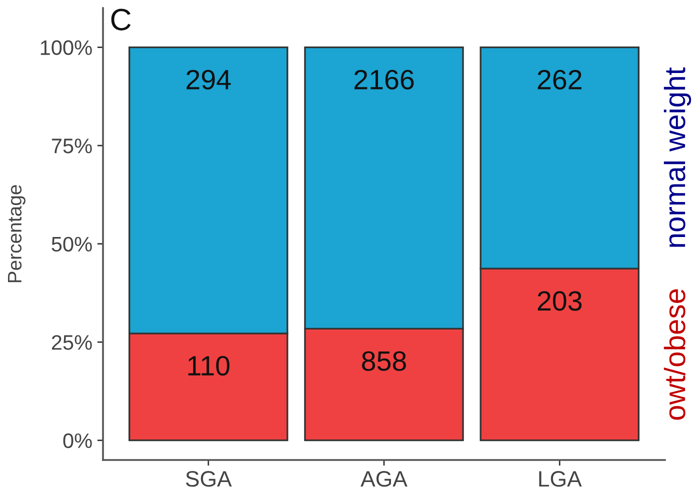  Describe the element at coordinates (209, 366) in the screenshot. I see `annotation: 110` at that location.